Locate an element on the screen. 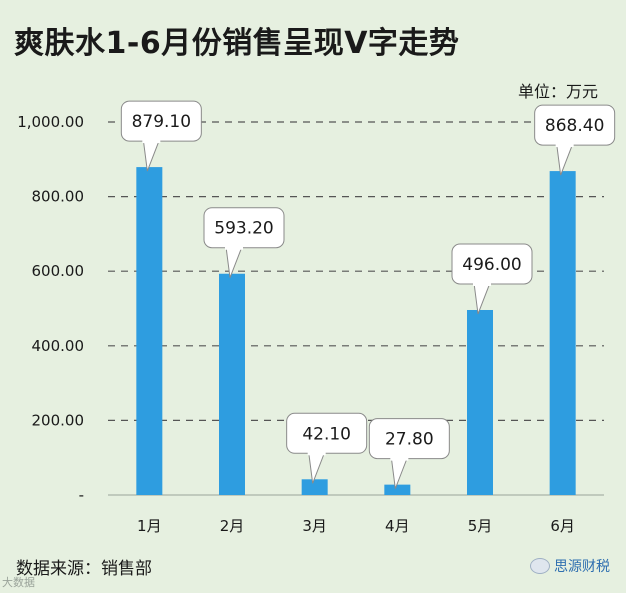 This screenshot has height=593, width=626. wechat-icon is located at coordinates (540, 566).